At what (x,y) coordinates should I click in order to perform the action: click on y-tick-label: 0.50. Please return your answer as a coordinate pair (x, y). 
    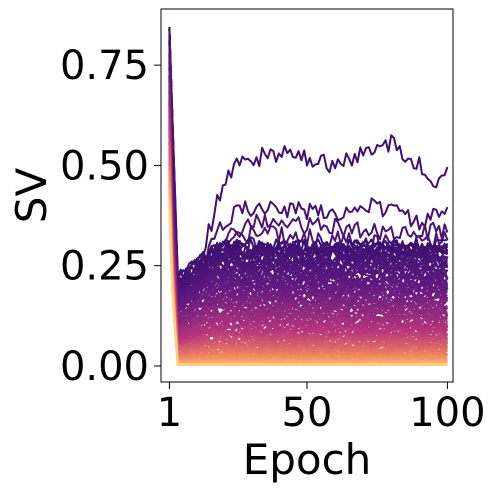
    Looking at the image, I should click on (104, 166).